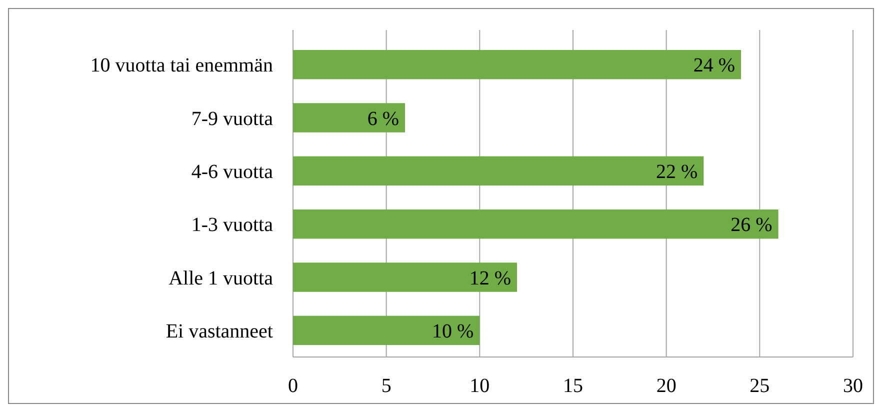  I want to click on y-tick-label: Alle 1 vuotta, so click(221, 278).